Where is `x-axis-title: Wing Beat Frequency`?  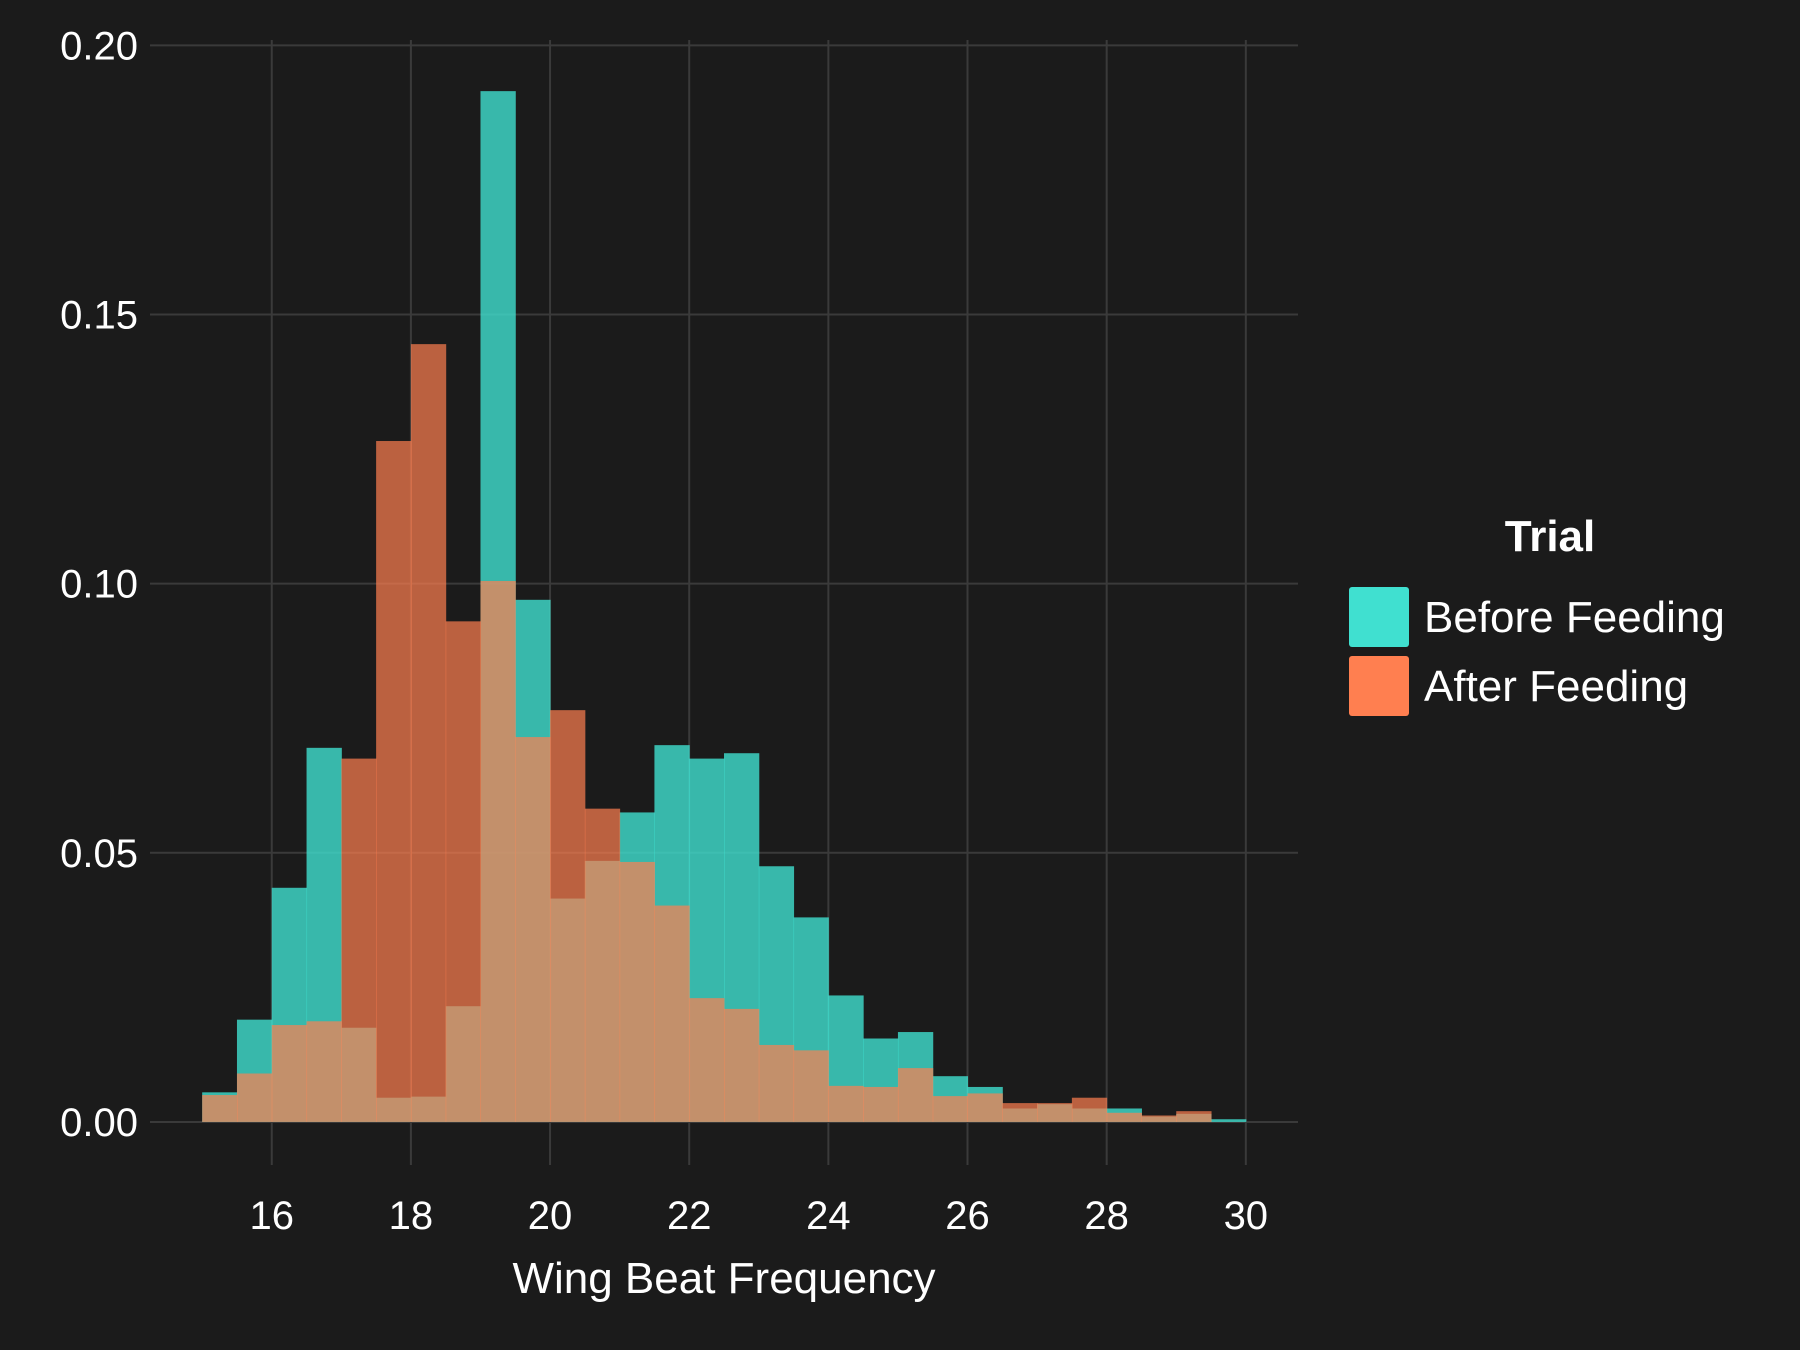
x-axis-title: Wing Beat Frequency is located at coordinates (723, 1278).